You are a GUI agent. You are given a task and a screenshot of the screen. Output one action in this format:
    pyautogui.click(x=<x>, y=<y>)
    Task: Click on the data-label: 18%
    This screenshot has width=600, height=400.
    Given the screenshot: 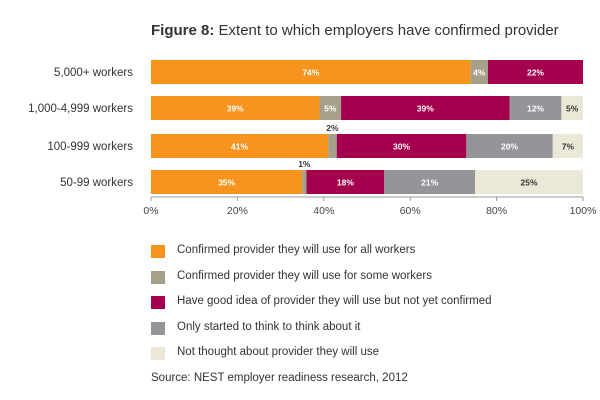 What is the action you would take?
    pyautogui.click(x=345, y=183)
    